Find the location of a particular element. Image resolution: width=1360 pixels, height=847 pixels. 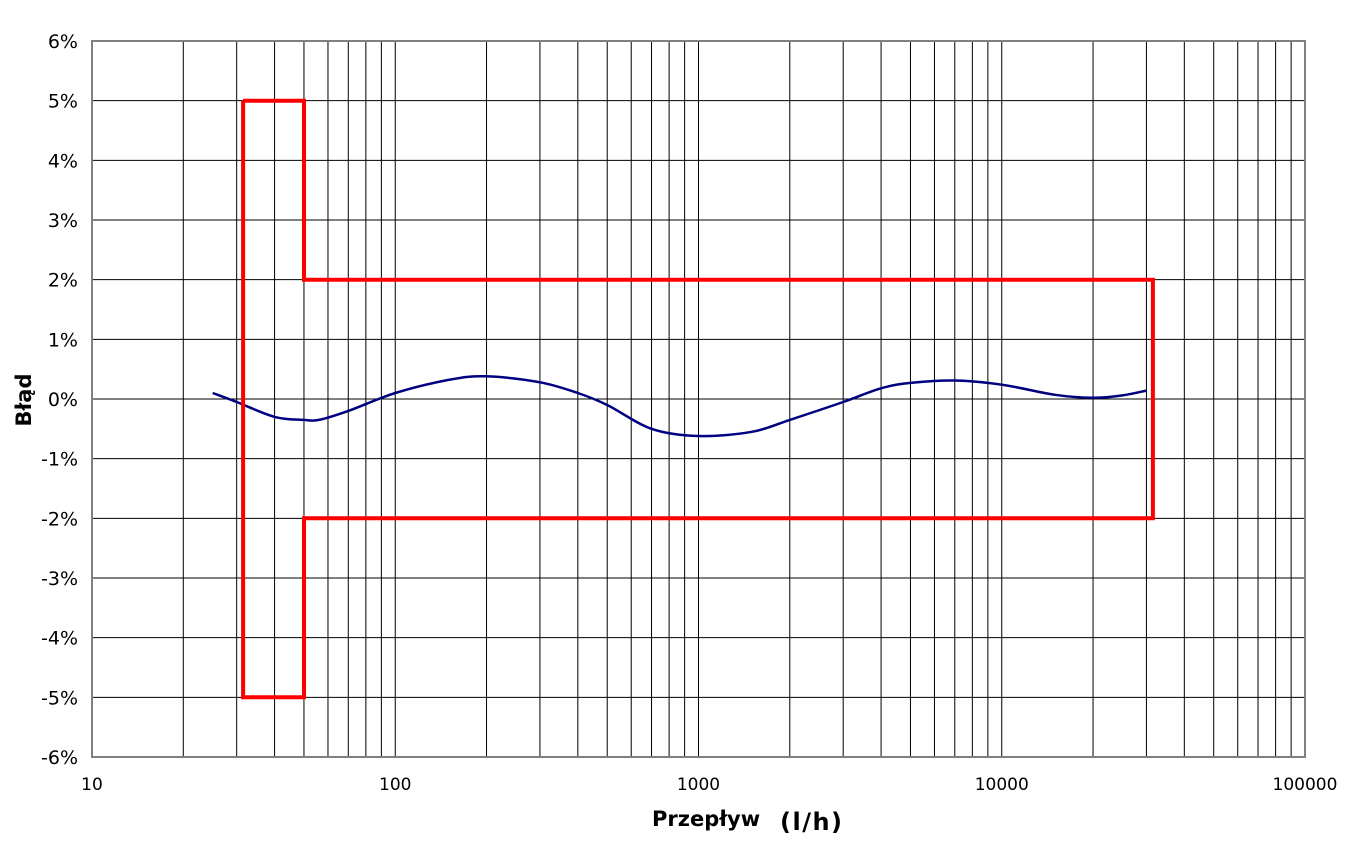

error-curve-line is located at coordinates (679, 406).